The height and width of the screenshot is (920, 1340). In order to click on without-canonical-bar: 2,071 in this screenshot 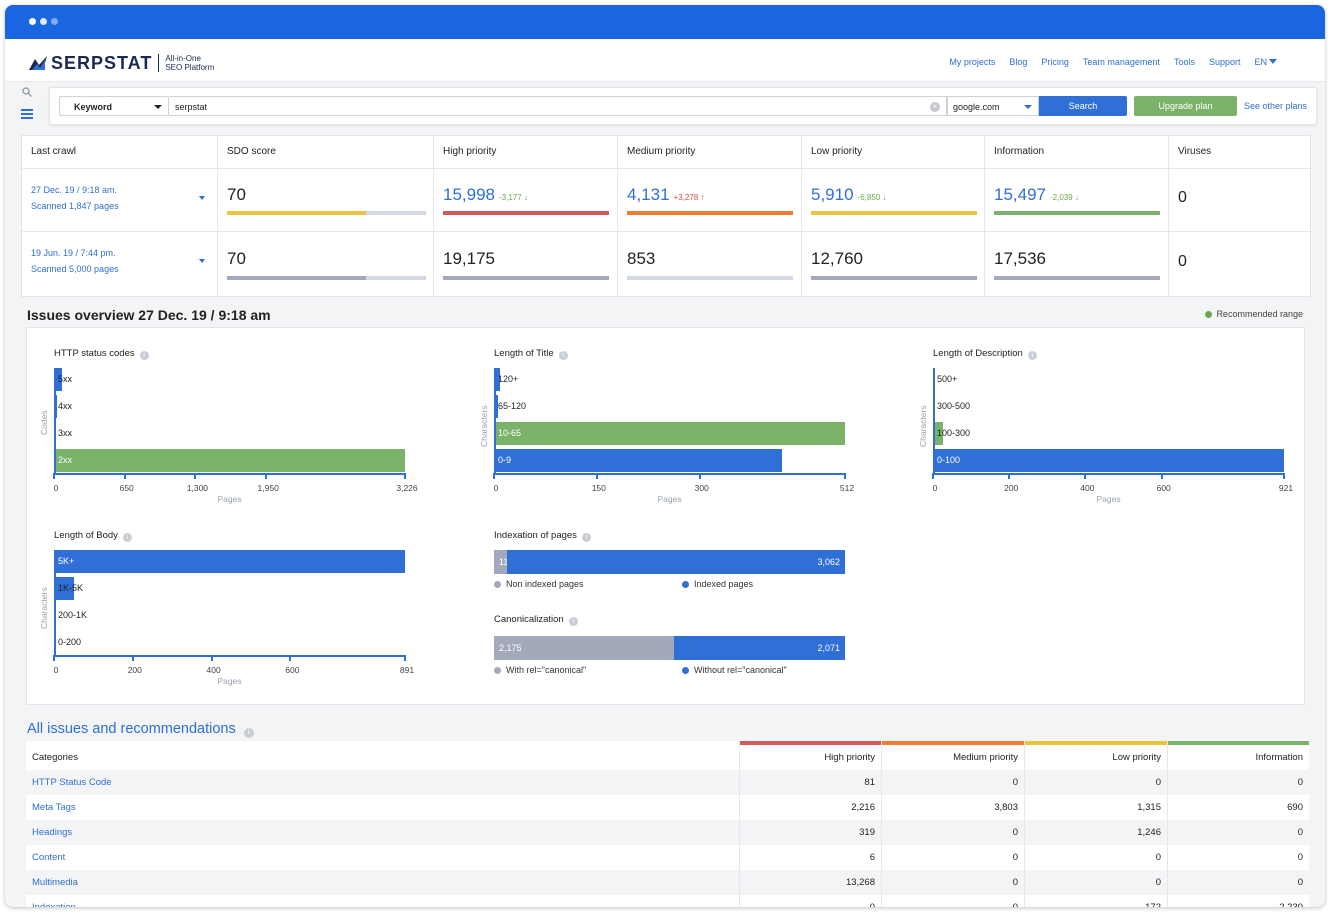, I will do `click(759, 648)`.